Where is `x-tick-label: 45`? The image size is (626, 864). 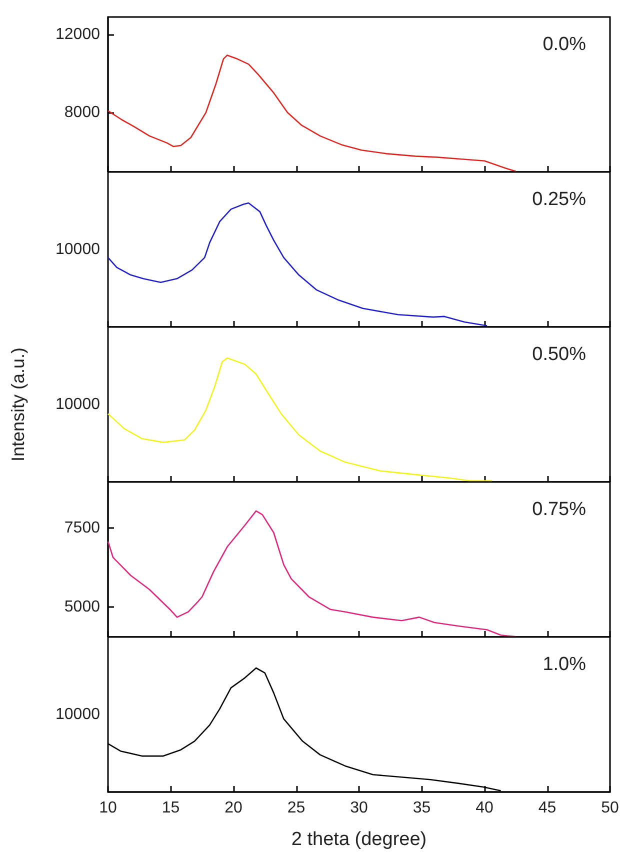
x-tick-label: 45 is located at coordinates (547, 808).